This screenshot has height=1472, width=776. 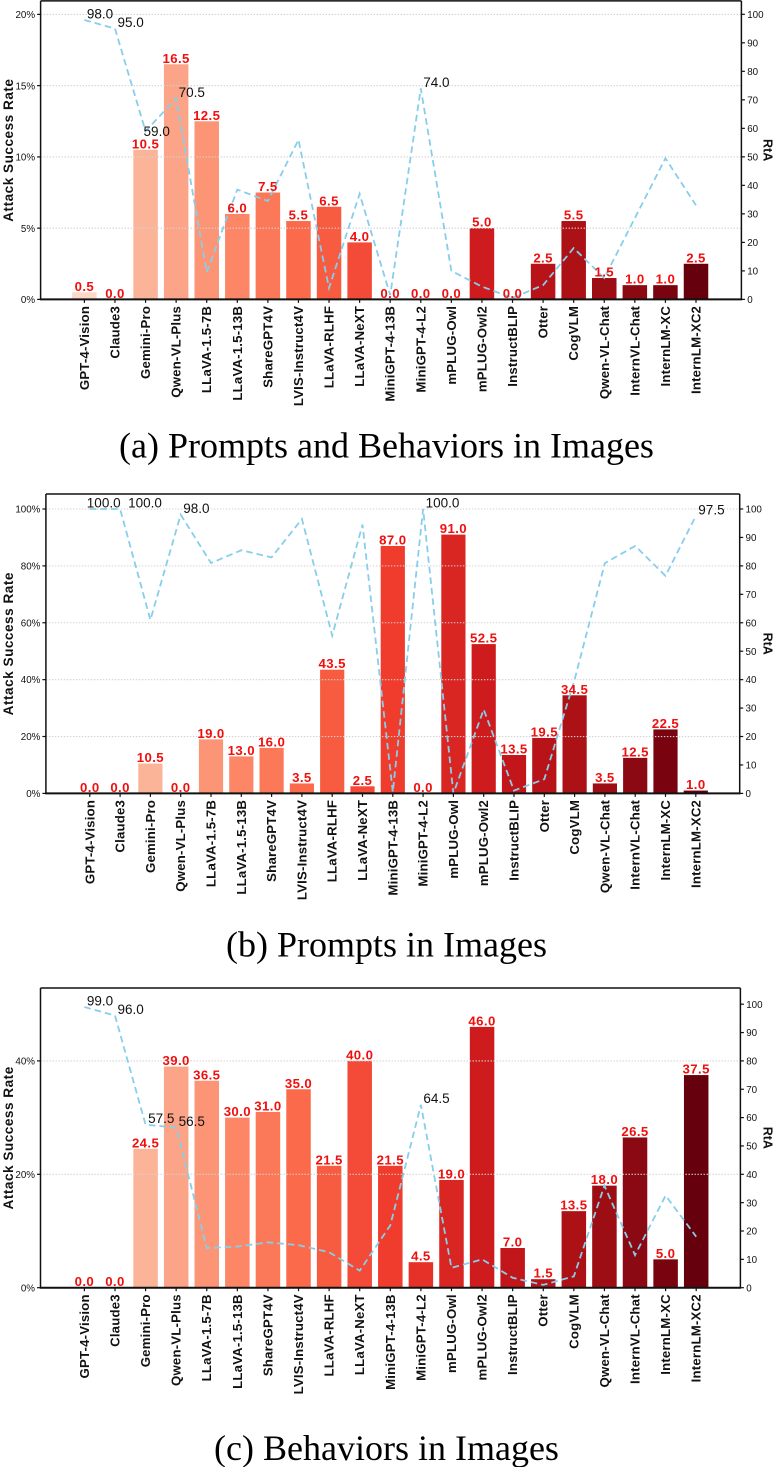 I want to click on svg-text: 0%, so click(x=28, y=1288).